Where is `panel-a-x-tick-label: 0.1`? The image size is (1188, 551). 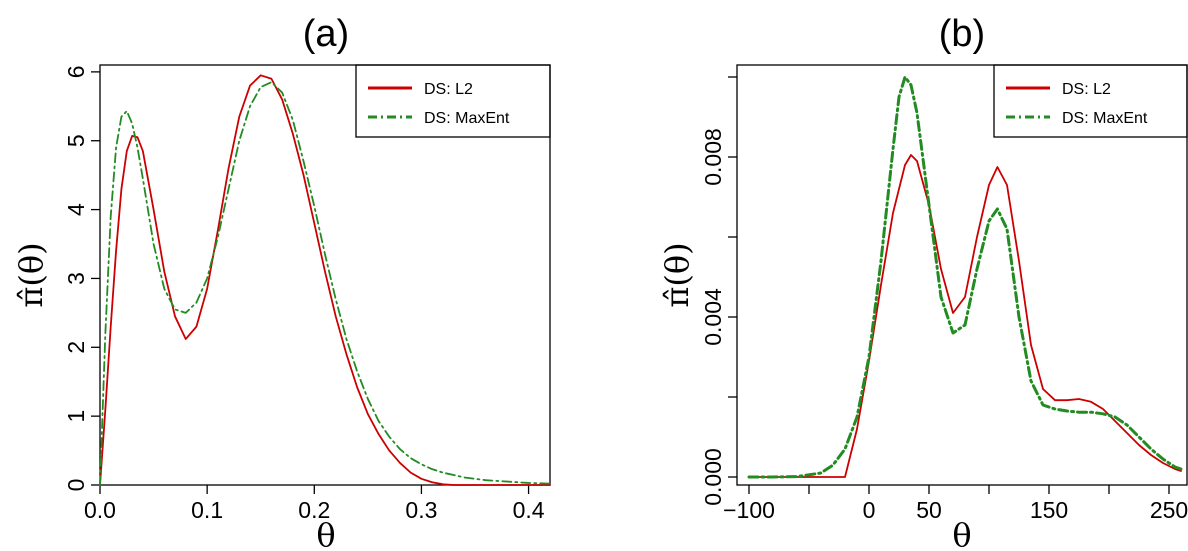
panel-a-x-tick-label: 0.1 is located at coordinates (207, 510).